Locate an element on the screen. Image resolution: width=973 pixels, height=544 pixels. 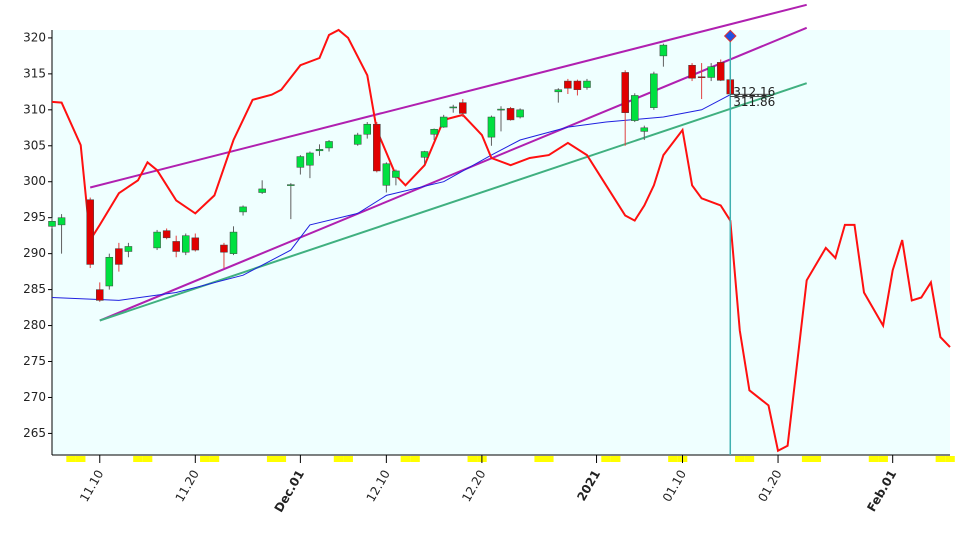
y-tick-label: 265 is located at coordinates (34, 433).